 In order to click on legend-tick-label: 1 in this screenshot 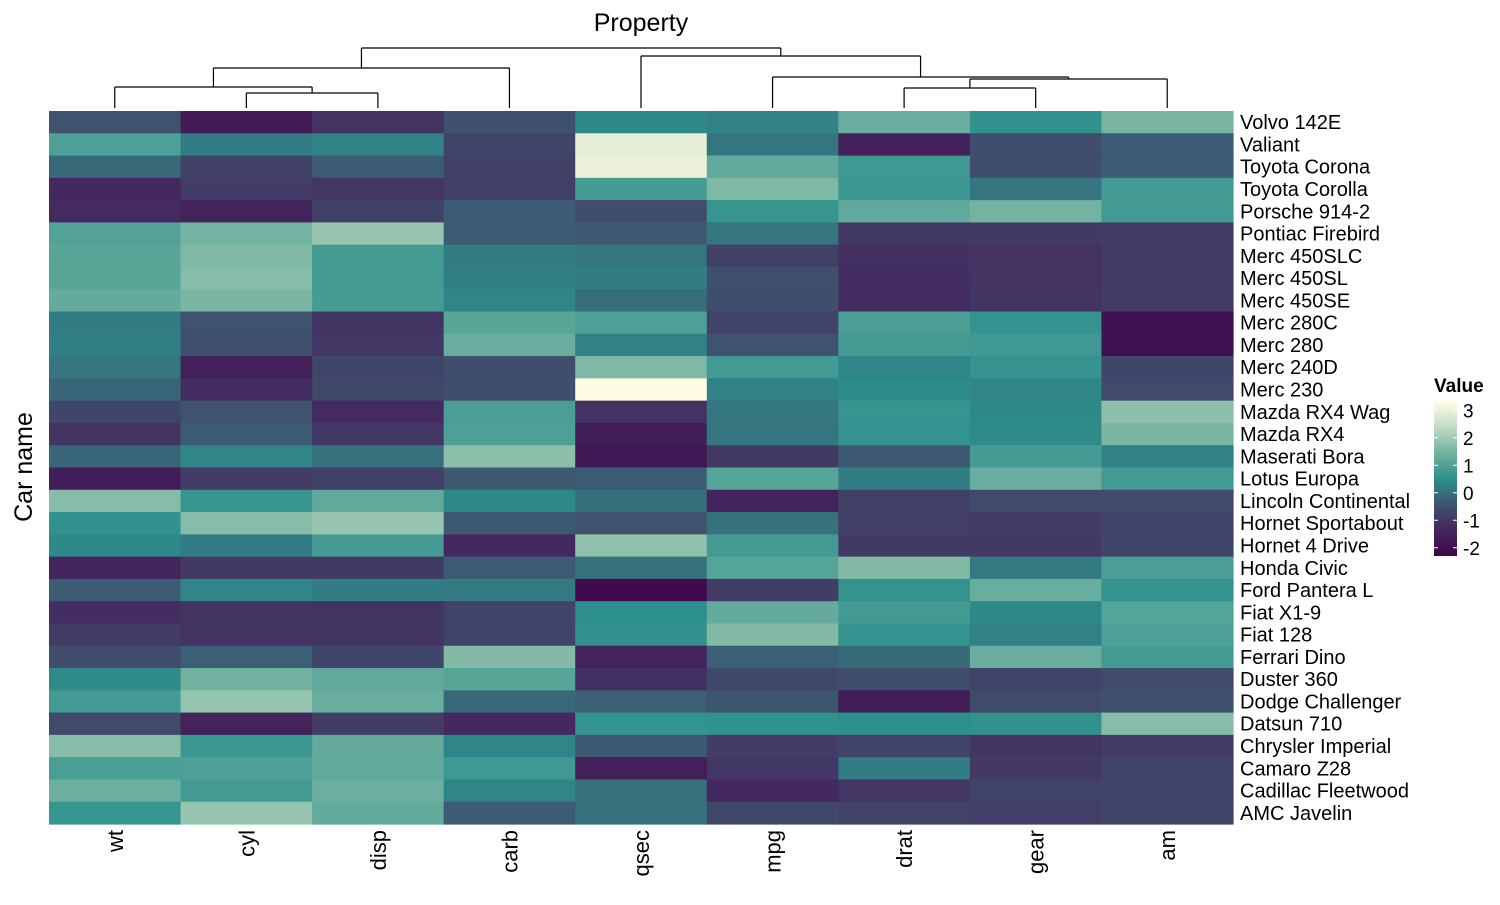, I will do `click(1468, 466)`.